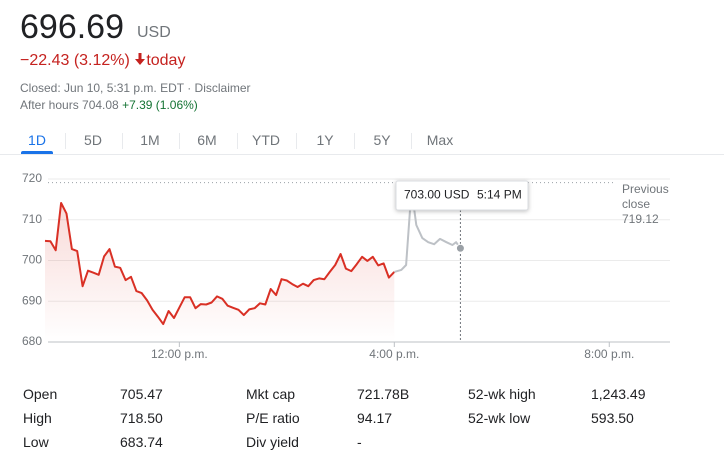 The image size is (724, 469). I want to click on change-line: −22.43 (3.12%) today, so click(102, 61).